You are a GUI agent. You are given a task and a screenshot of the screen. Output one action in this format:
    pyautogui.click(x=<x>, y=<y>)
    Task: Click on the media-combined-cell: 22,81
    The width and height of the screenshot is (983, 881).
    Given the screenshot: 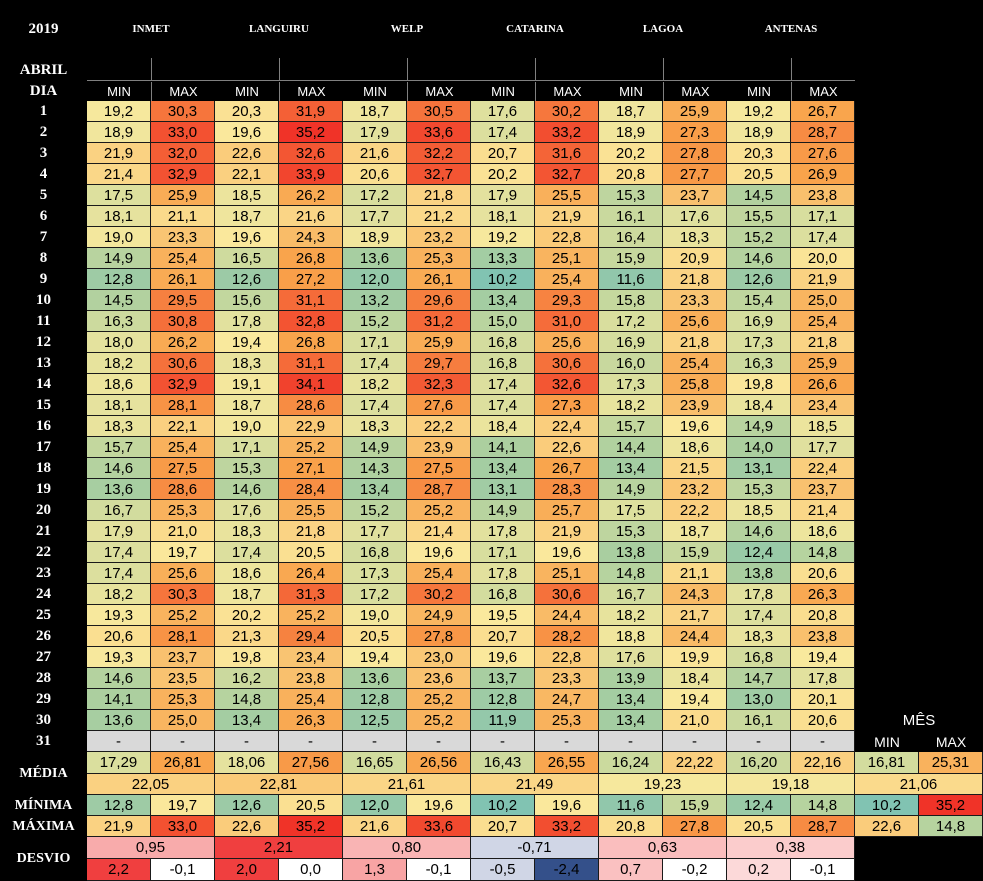 What is the action you would take?
    pyautogui.click(x=279, y=784)
    